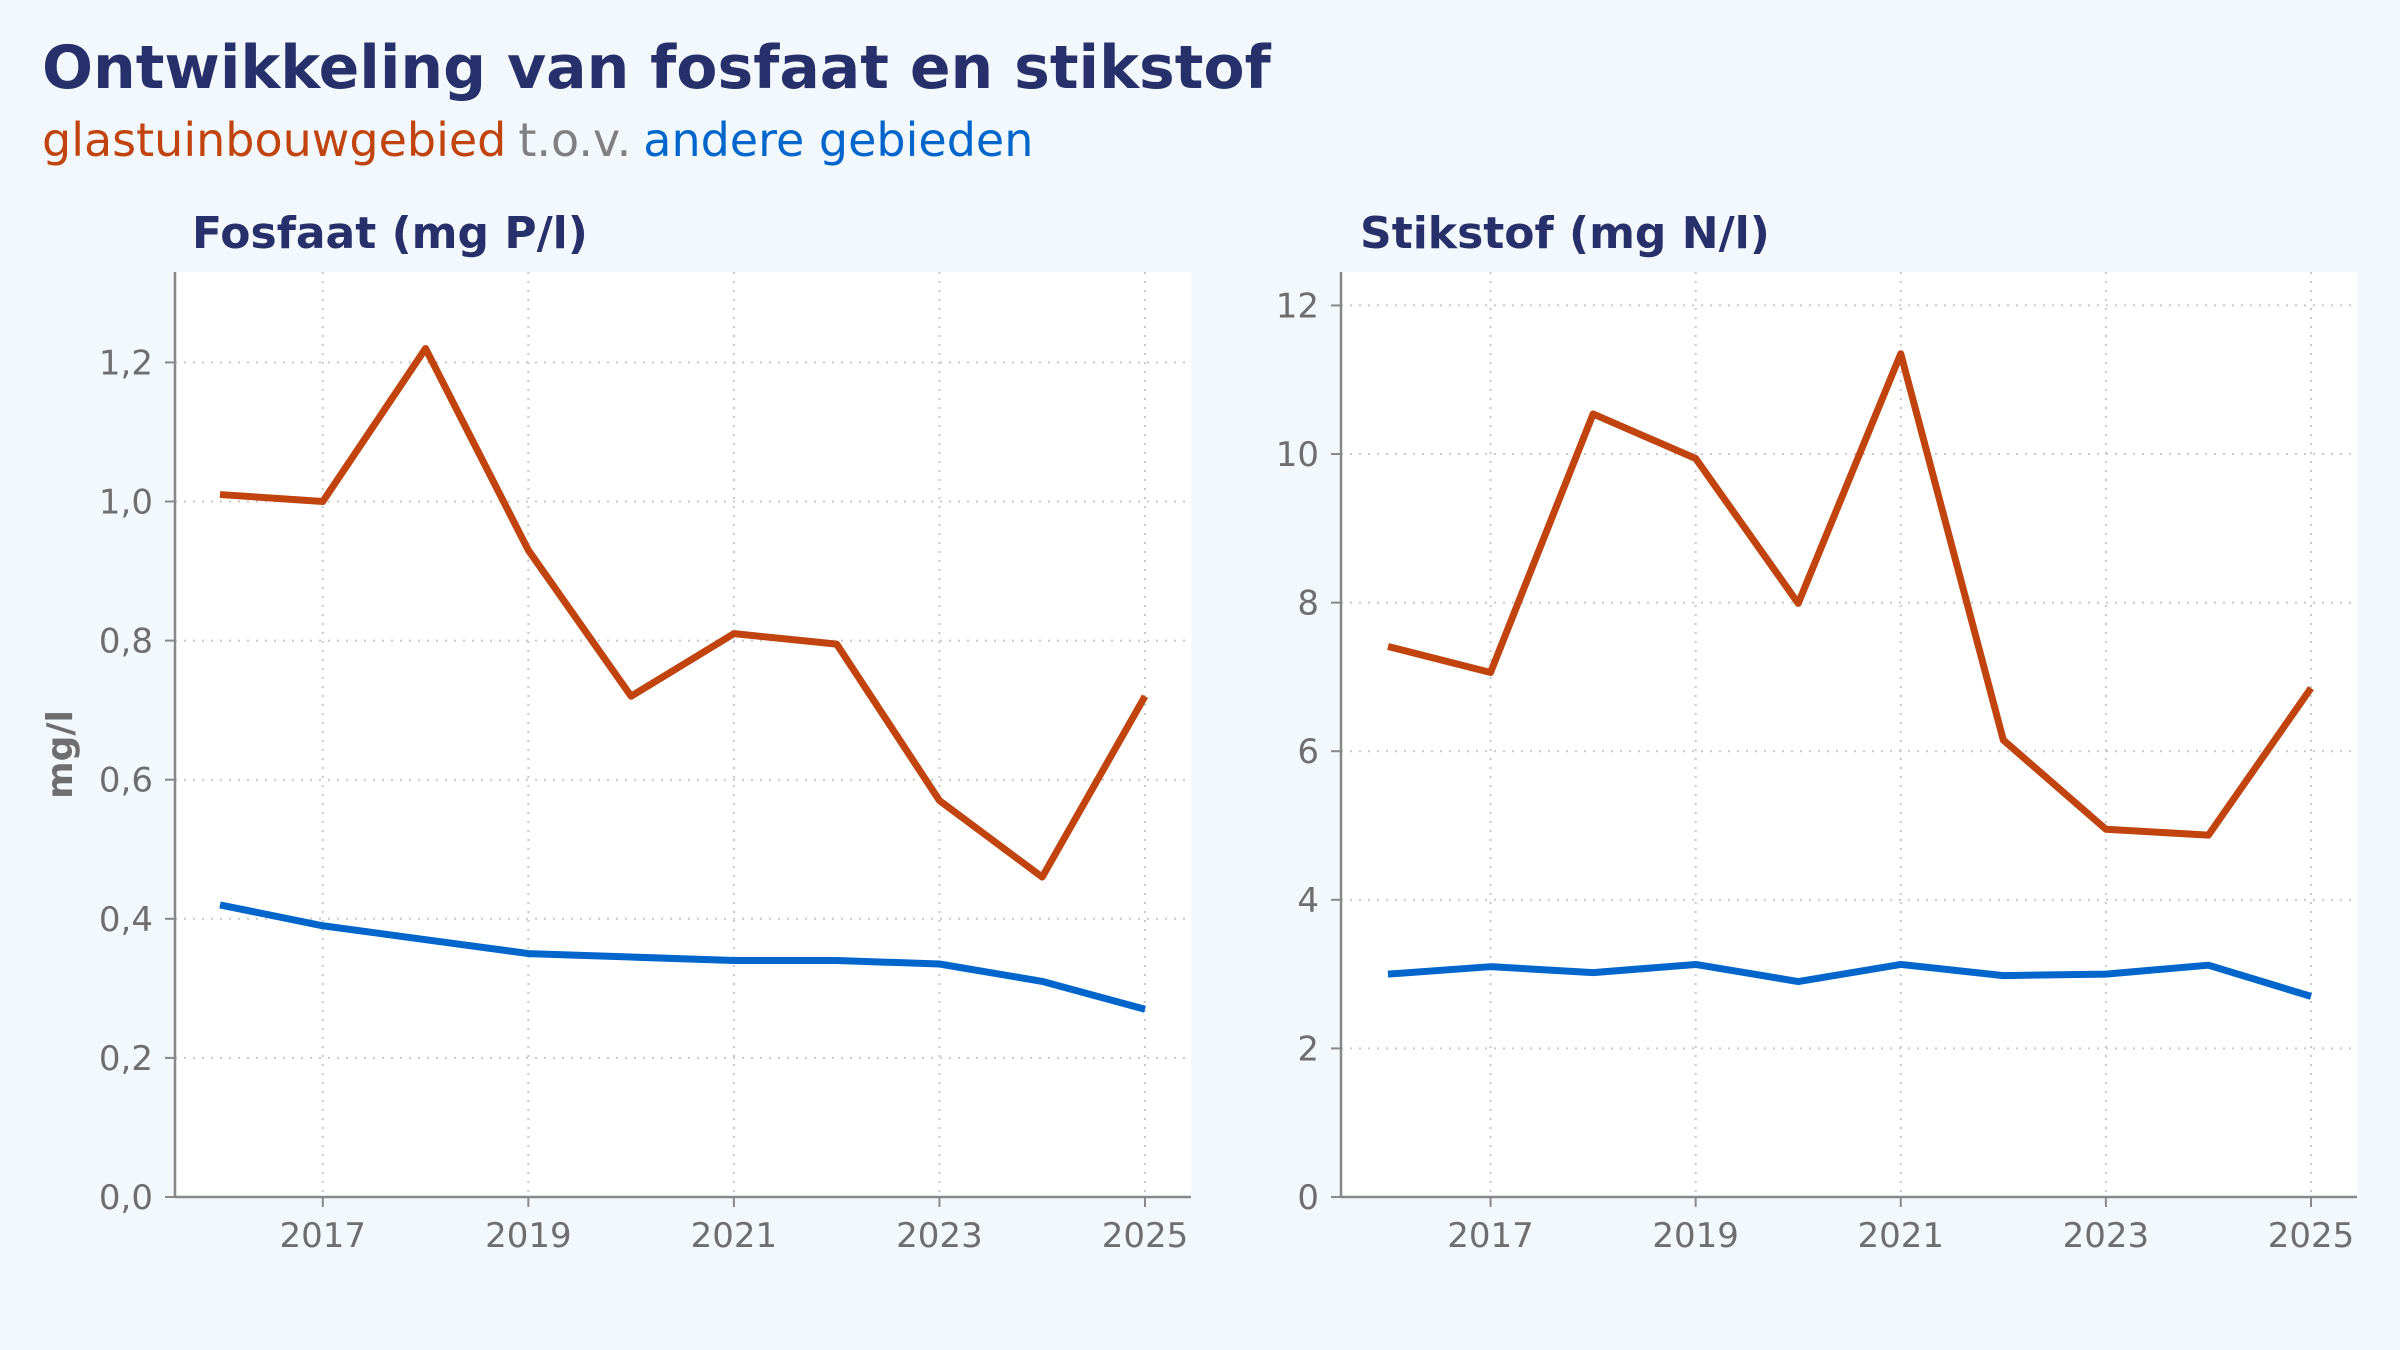 The width and height of the screenshot is (2400, 1350). I want to click on chart-subtitle: glastuinbouwgebied t.o.v. andere gebieden, so click(537, 140).